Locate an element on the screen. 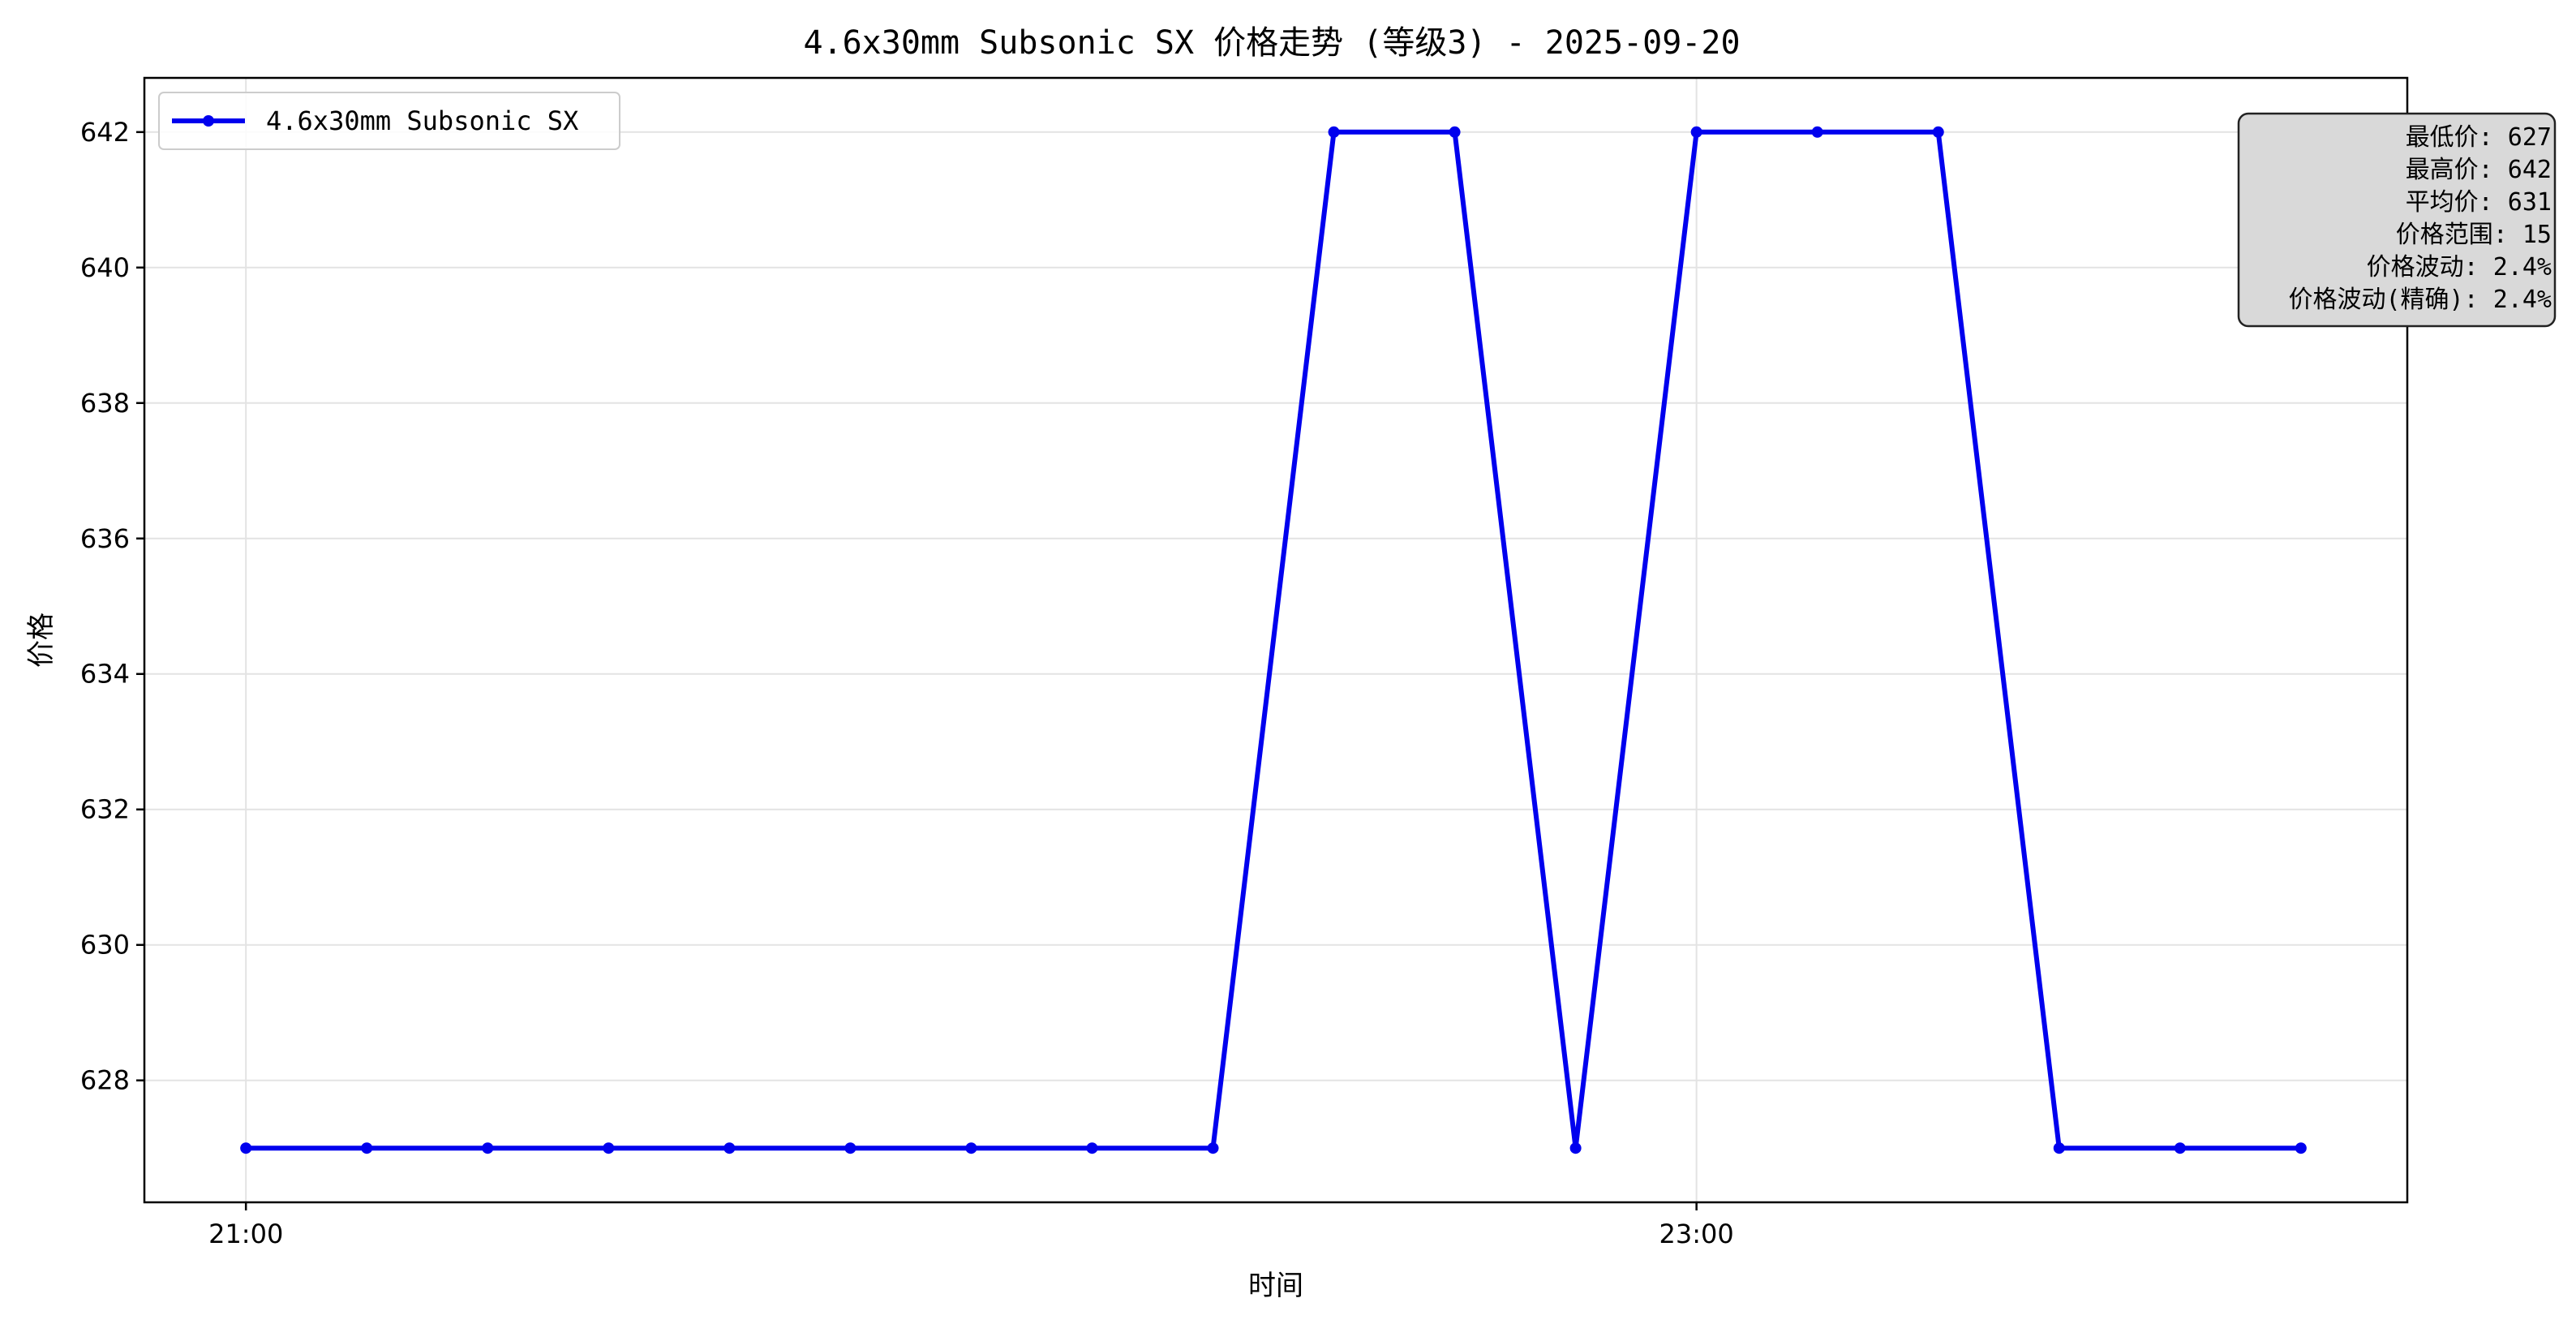  x-axis-label: 时间 is located at coordinates (1275, 1286).